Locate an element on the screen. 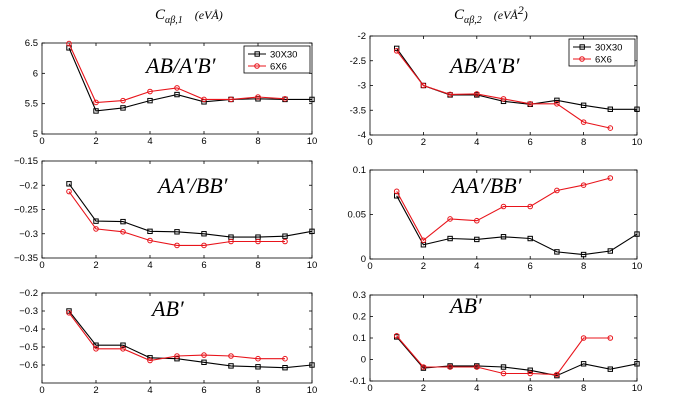 The height and width of the screenshot is (405, 673). y-tick-label: 0.3 is located at coordinates (359, 295).